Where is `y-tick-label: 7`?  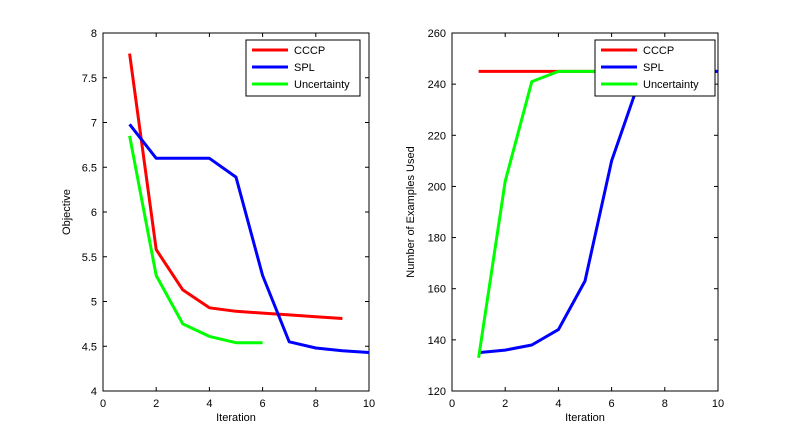 y-tick-label: 7 is located at coordinates (94, 124).